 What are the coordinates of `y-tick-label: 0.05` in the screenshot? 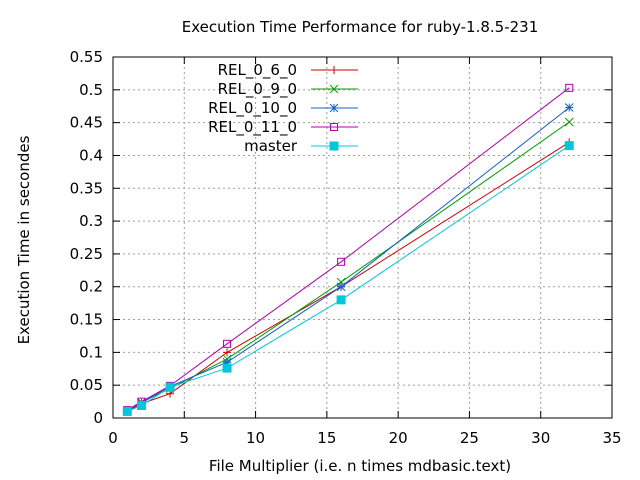 It's located at (86, 385).